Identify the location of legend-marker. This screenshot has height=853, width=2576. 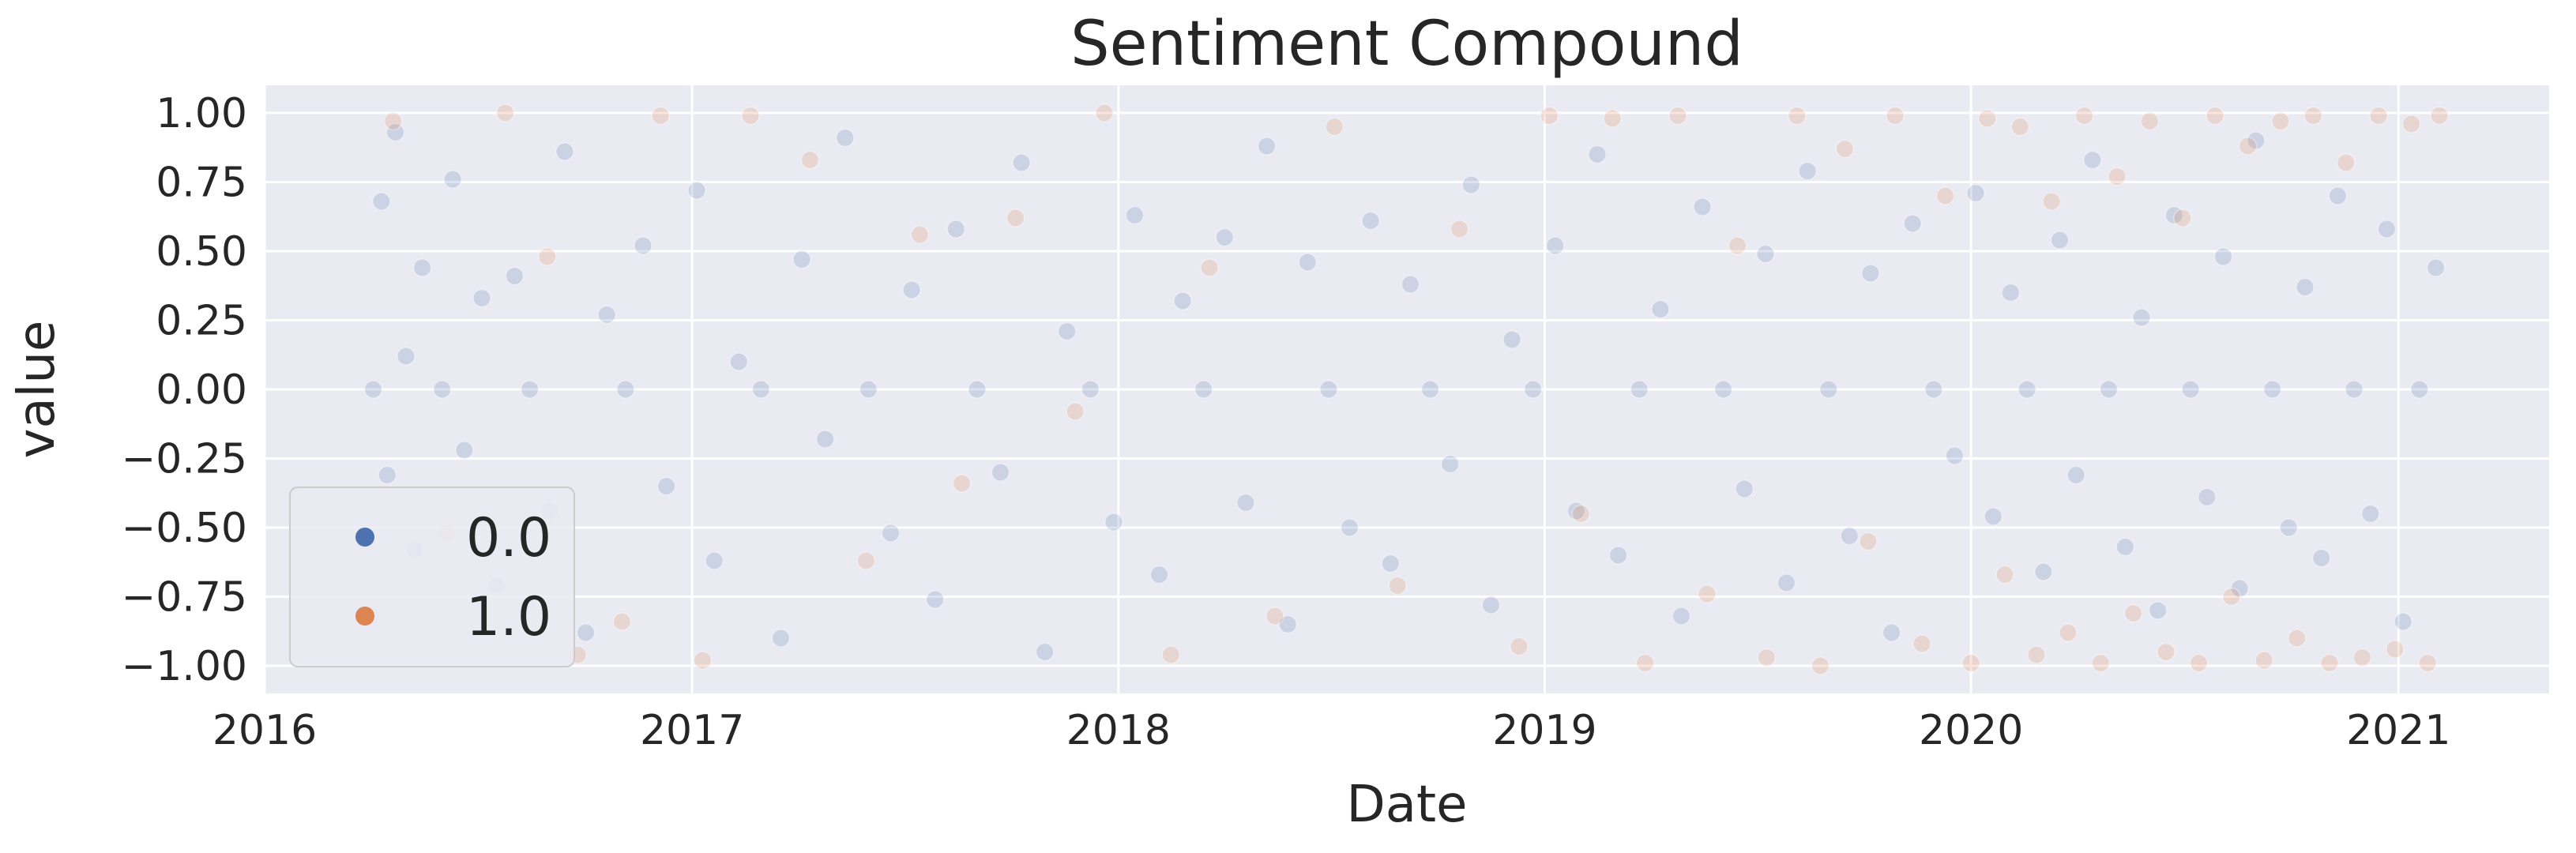
(365, 537).